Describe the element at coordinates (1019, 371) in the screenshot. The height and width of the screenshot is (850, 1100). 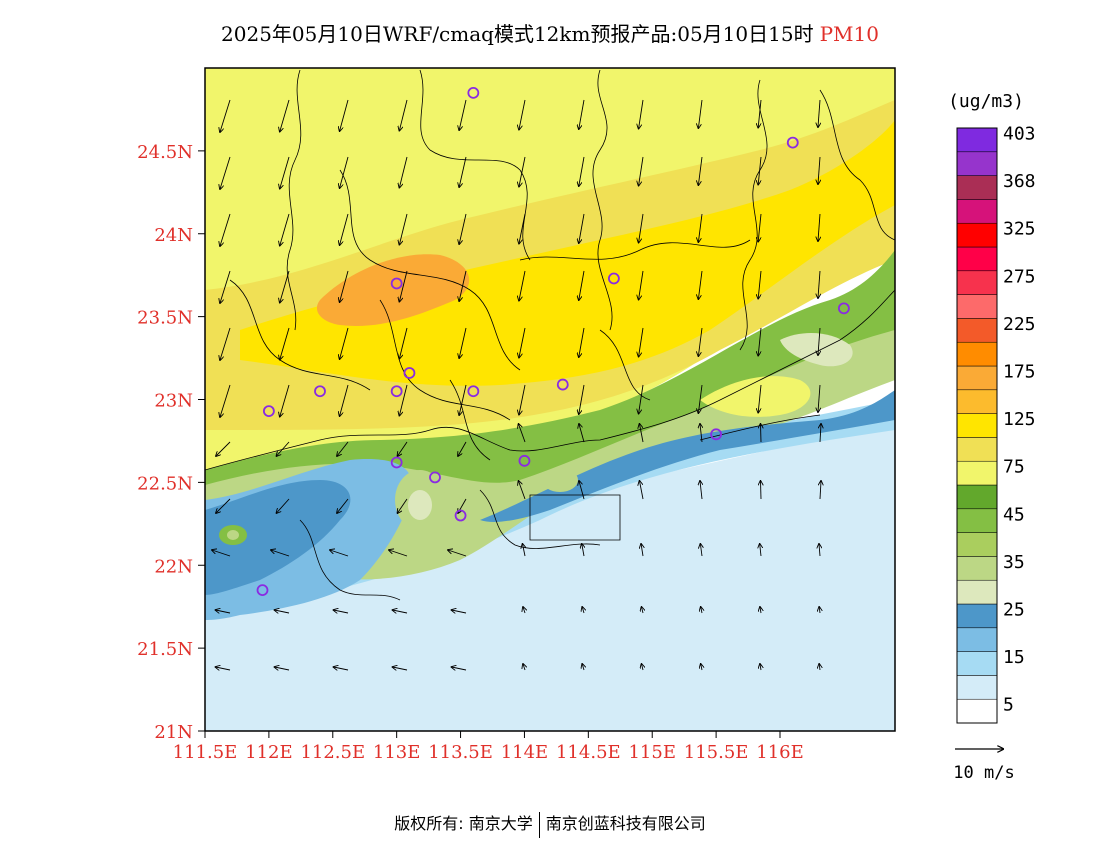
I see `legend-label: 175` at that location.